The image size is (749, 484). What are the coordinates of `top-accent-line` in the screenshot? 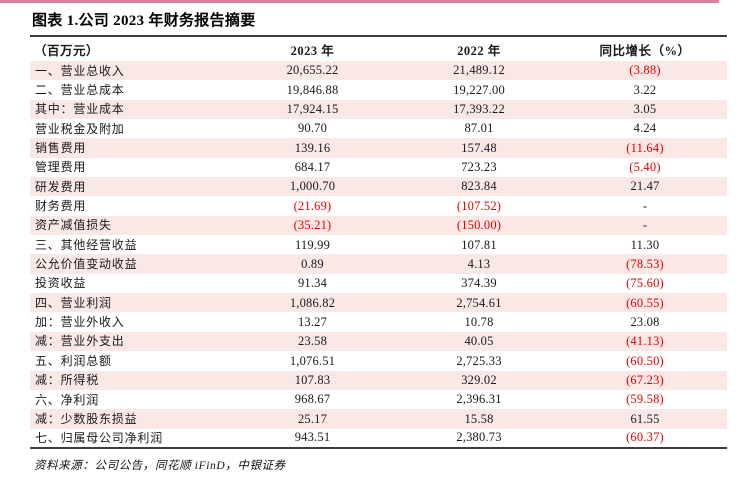 It's located at (359, 1).